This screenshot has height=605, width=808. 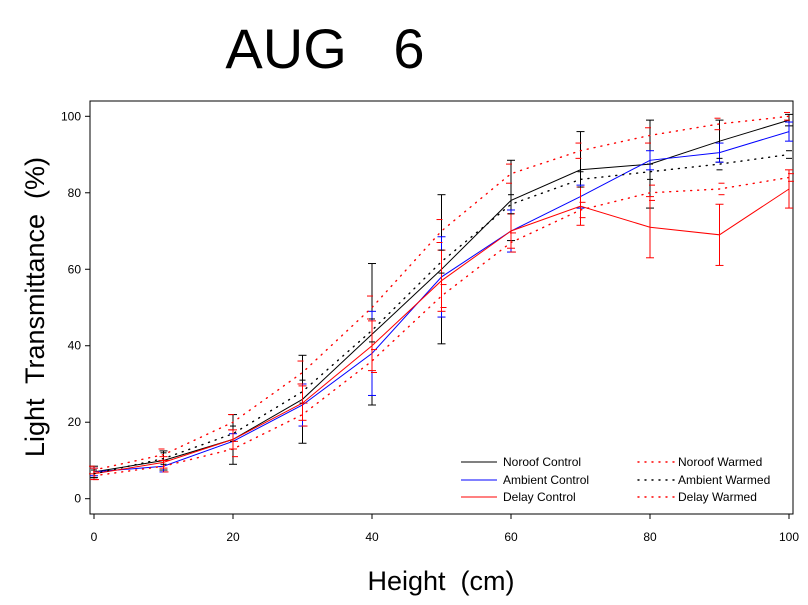 What do you see at coordinates (324, 48) in the screenshot?
I see `chart-title: AUG 6` at bounding box center [324, 48].